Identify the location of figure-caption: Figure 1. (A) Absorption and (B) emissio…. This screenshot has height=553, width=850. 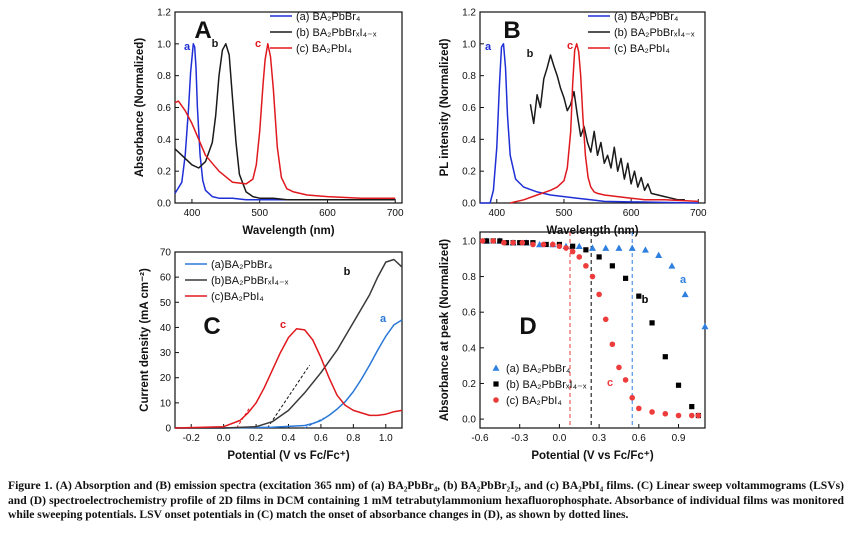
(426, 501).